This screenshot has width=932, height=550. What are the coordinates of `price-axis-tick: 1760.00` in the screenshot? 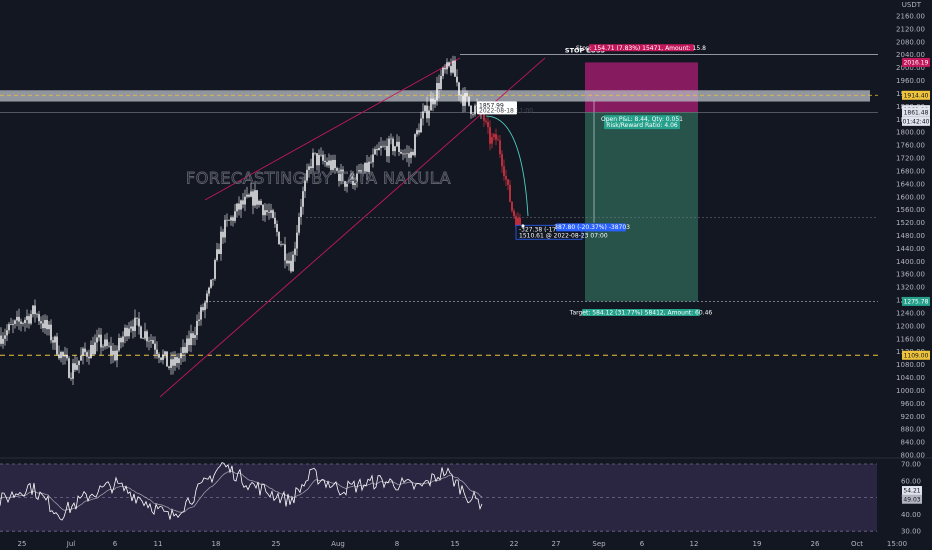 It's located at (910, 146).